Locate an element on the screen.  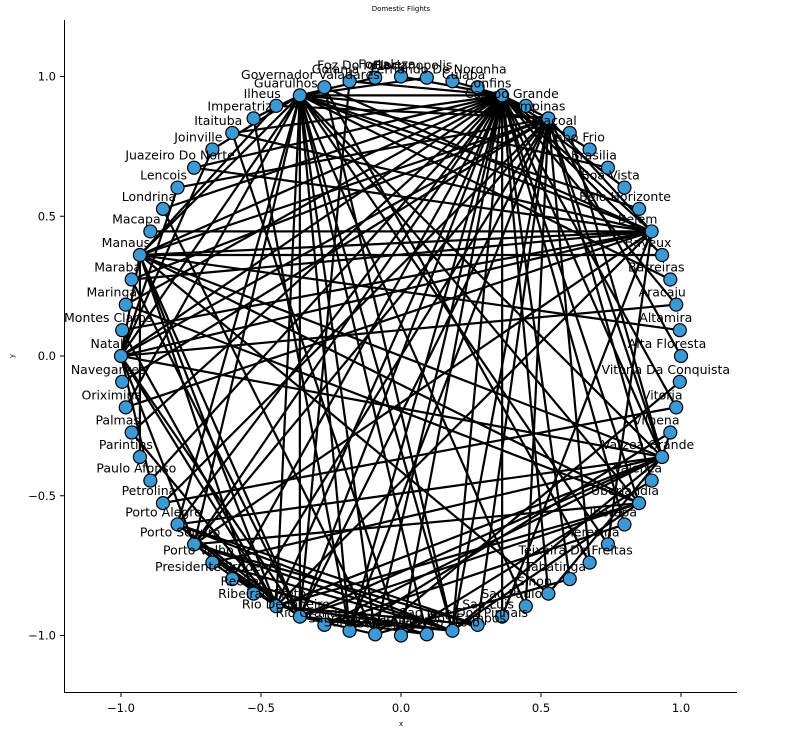
node-label: Uberaba is located at coordinates (610, 511).